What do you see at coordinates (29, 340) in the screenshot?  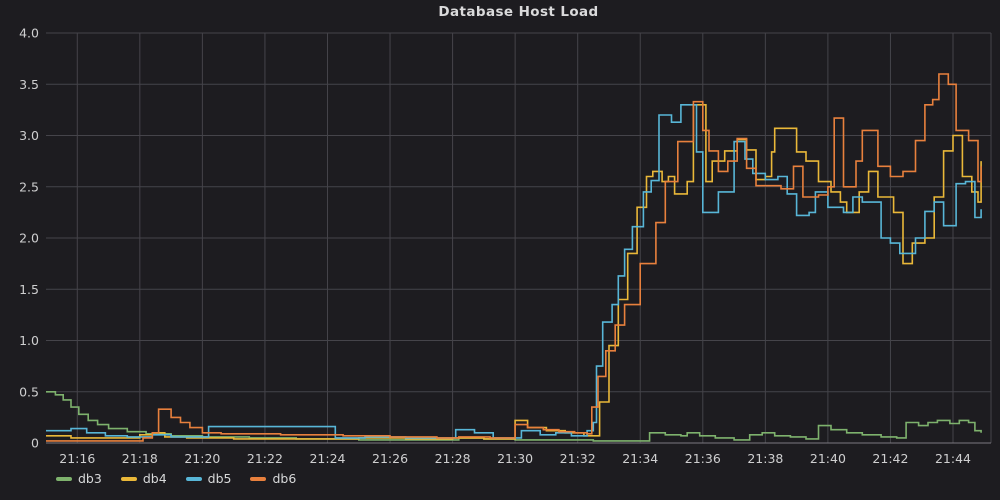 I see `svg-text: 1.0` at bounding box center [29, 340].